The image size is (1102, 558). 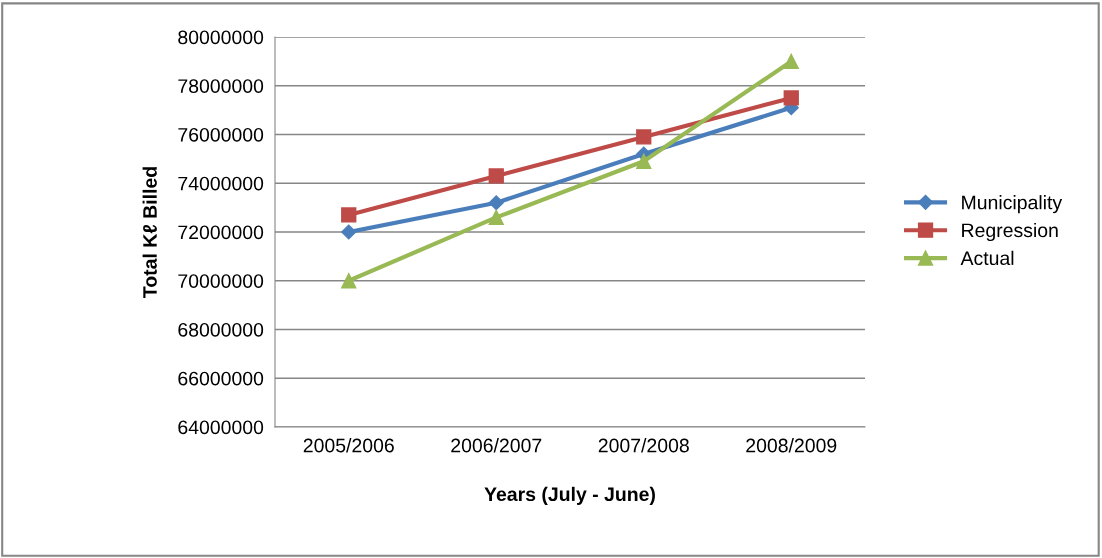 What do you see at coordinates (1012, 204) in the screenshot?
I see `legend-label: Municipality` at bounding box center [1012, 204].